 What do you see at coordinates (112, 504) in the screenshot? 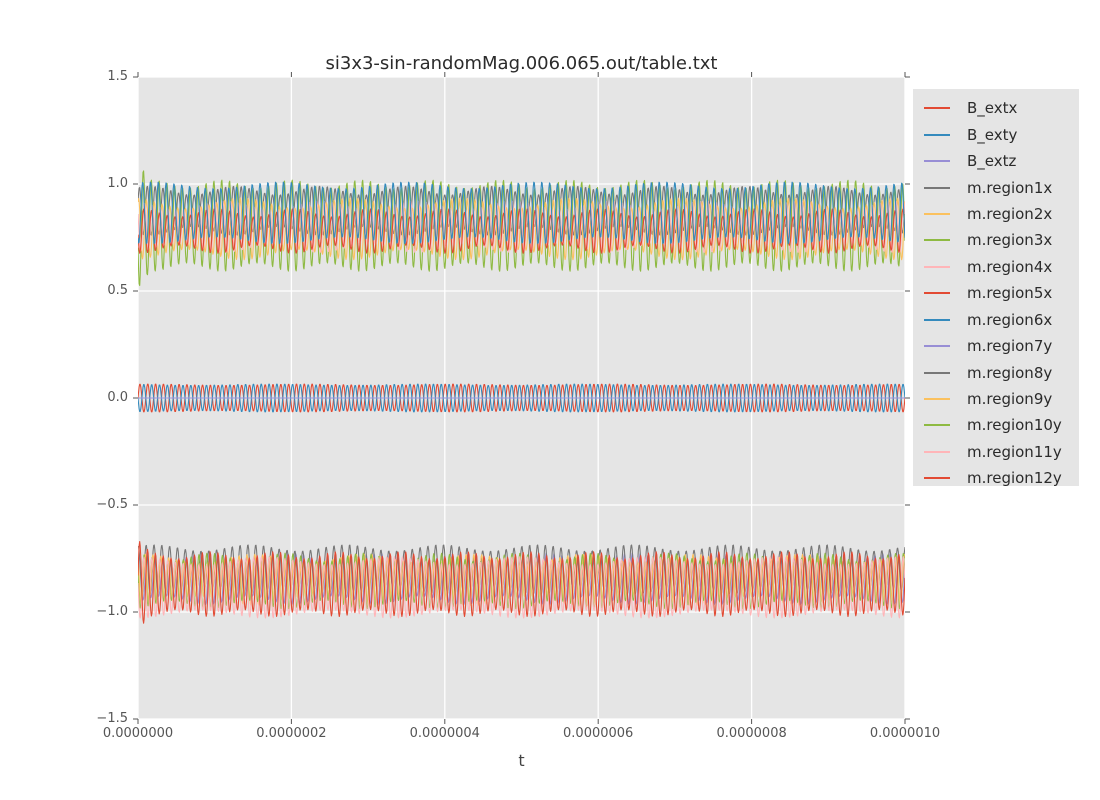
I see `y-tick-label: −0.5` at bounding box center [112, 504].